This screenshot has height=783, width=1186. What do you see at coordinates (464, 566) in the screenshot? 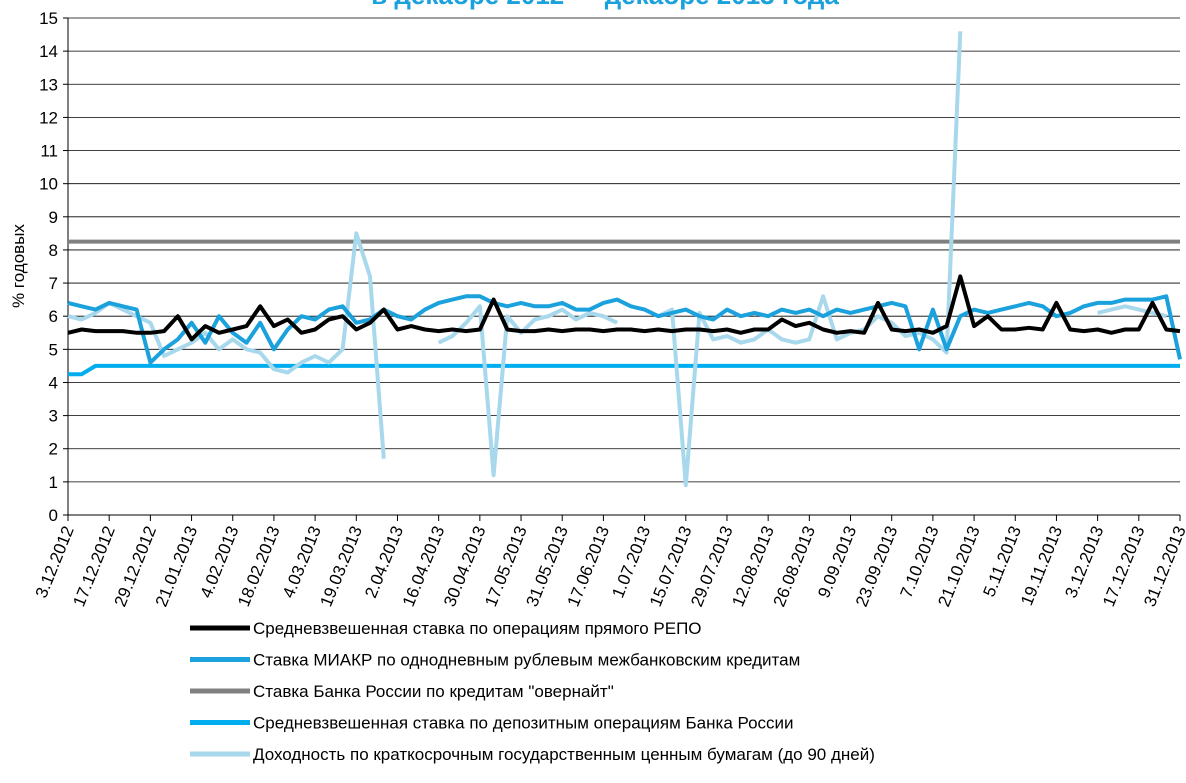
I see `x-tick-label: 30.04.2013` at bounding box center [464, 566].